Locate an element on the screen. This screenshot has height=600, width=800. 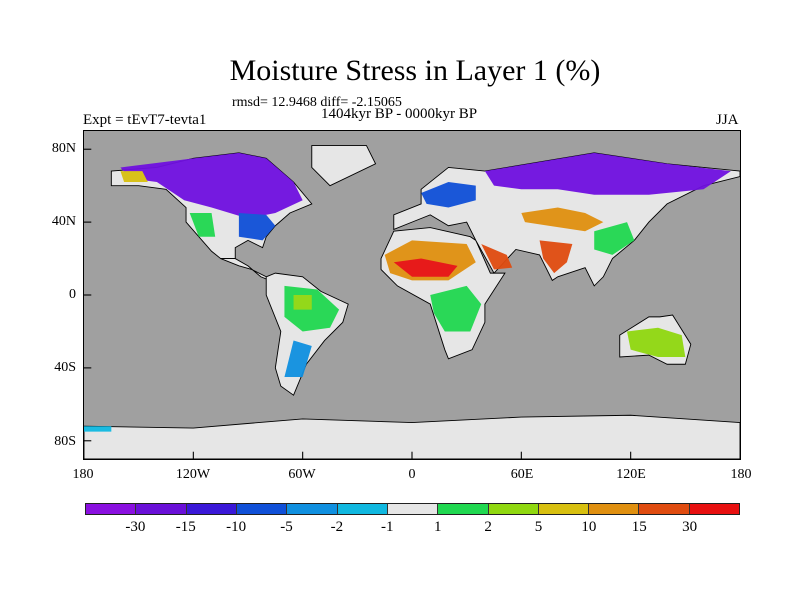
period-text: 1404kyr BP - 0000kyr BP is located at coordinates (399, 114).